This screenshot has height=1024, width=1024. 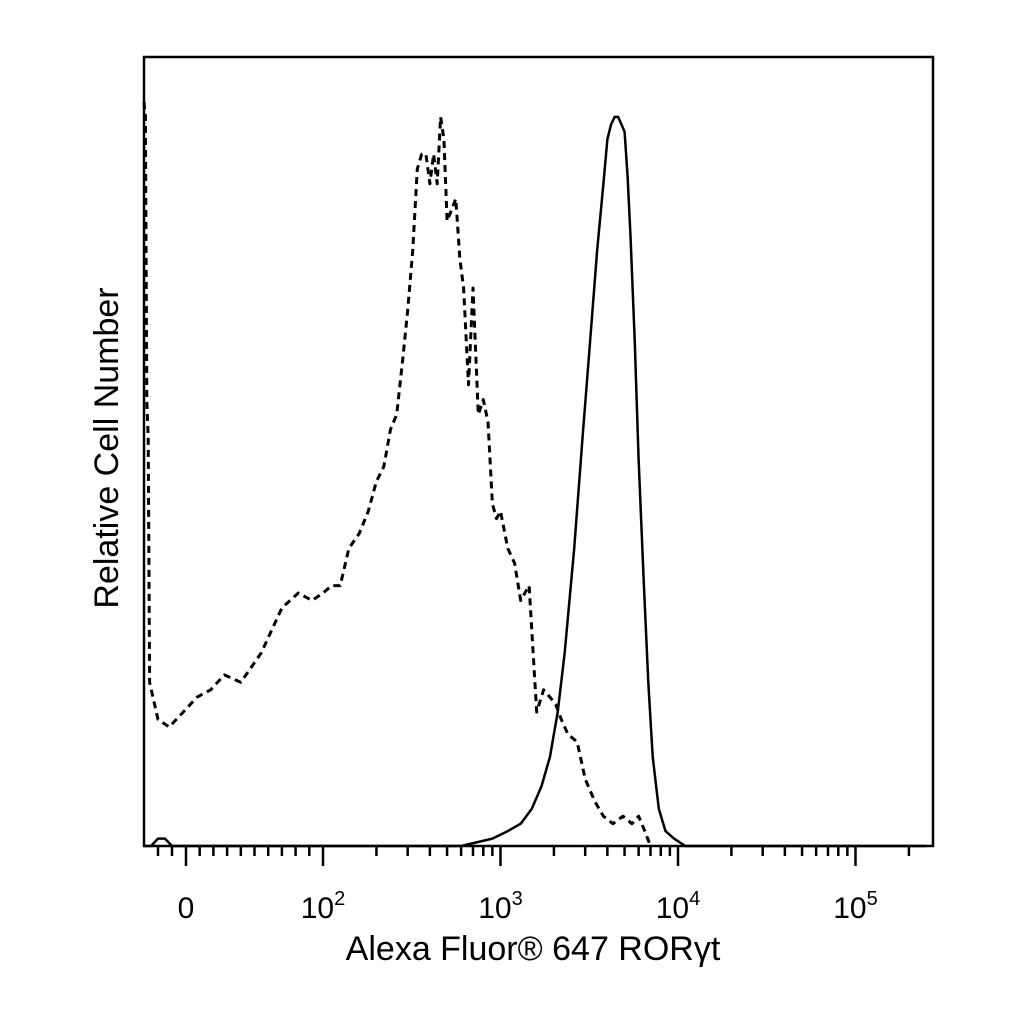 What do you see at coordinates (500, 906) in the screenshot?
I see `x-tick-label: 10³` at bounding box center [500, 906].